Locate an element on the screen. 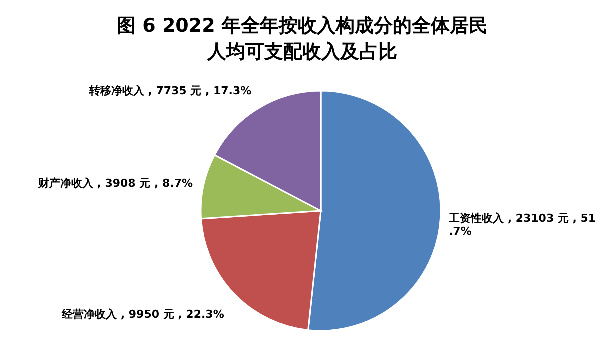  slice-label: 经营净收入 , 9950 元 , 22.3% is located at coordinates (142, 314).